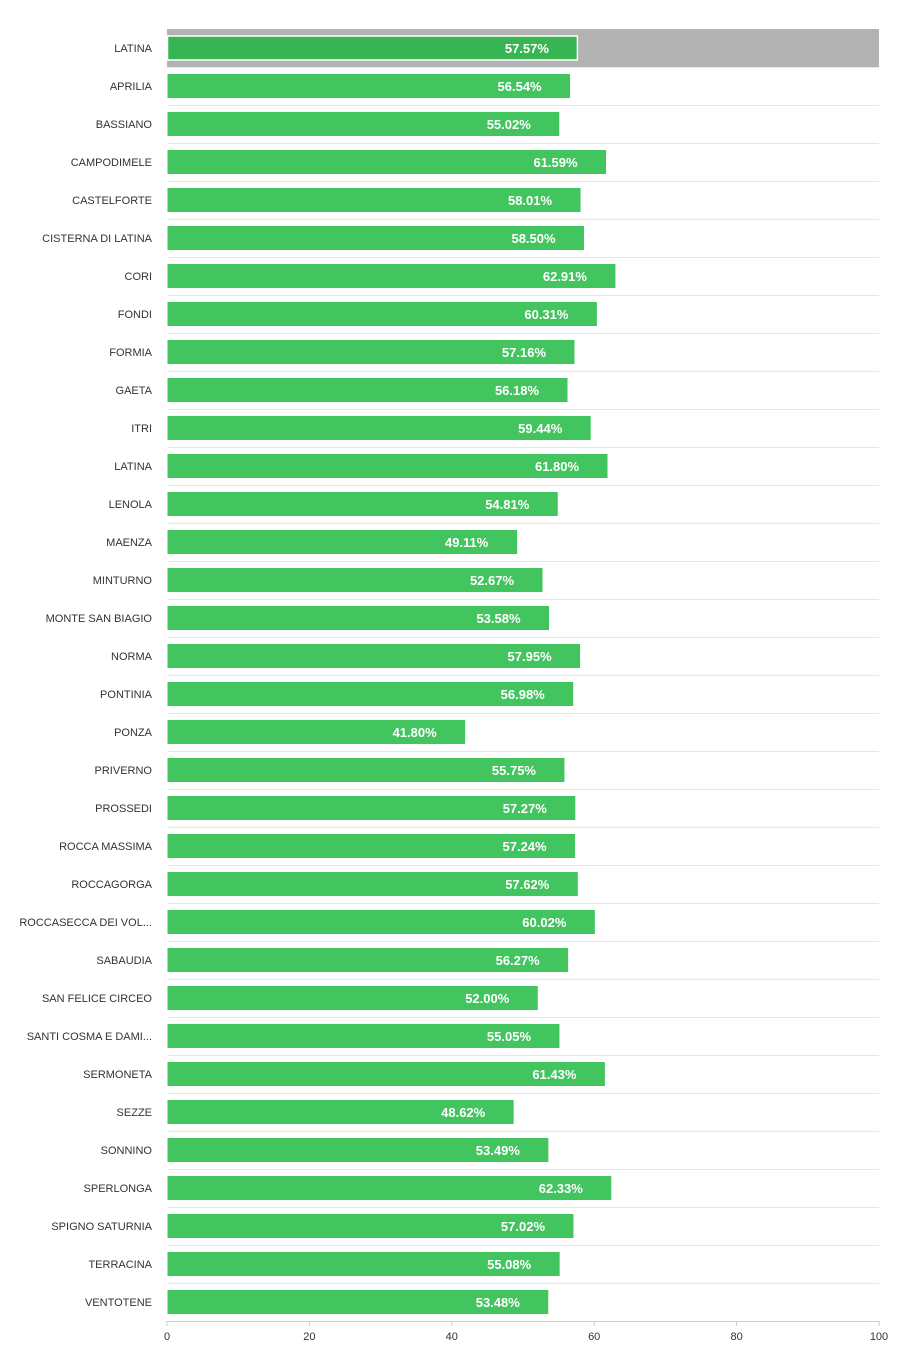 Image resolution: width=900 pixels, height=1365 pixels. What do you see at coordinates (133, 733) in the screenshot?
I see `category-label-18: PONZA` at bounding box center [133, 733].